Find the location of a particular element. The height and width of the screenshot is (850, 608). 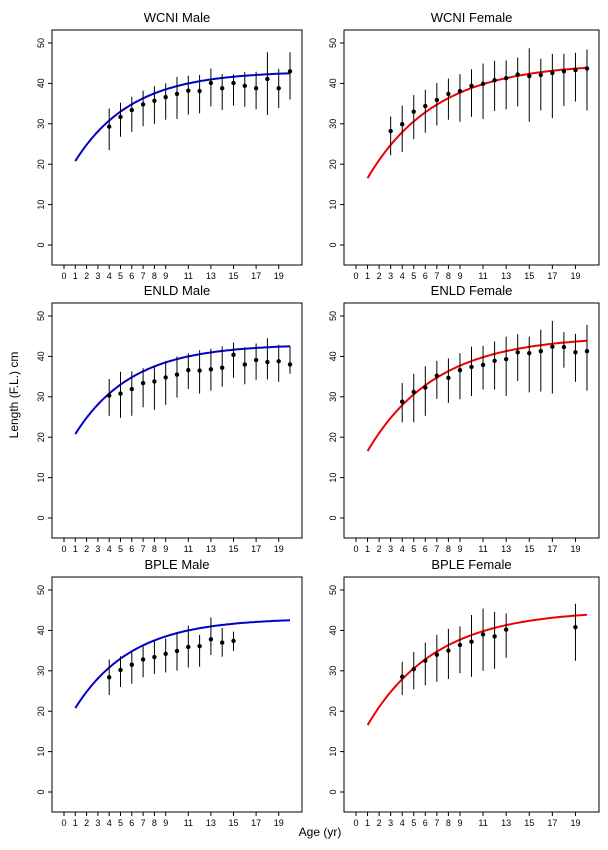

x-tick-label: 0 is located at coordinates (63, 276).